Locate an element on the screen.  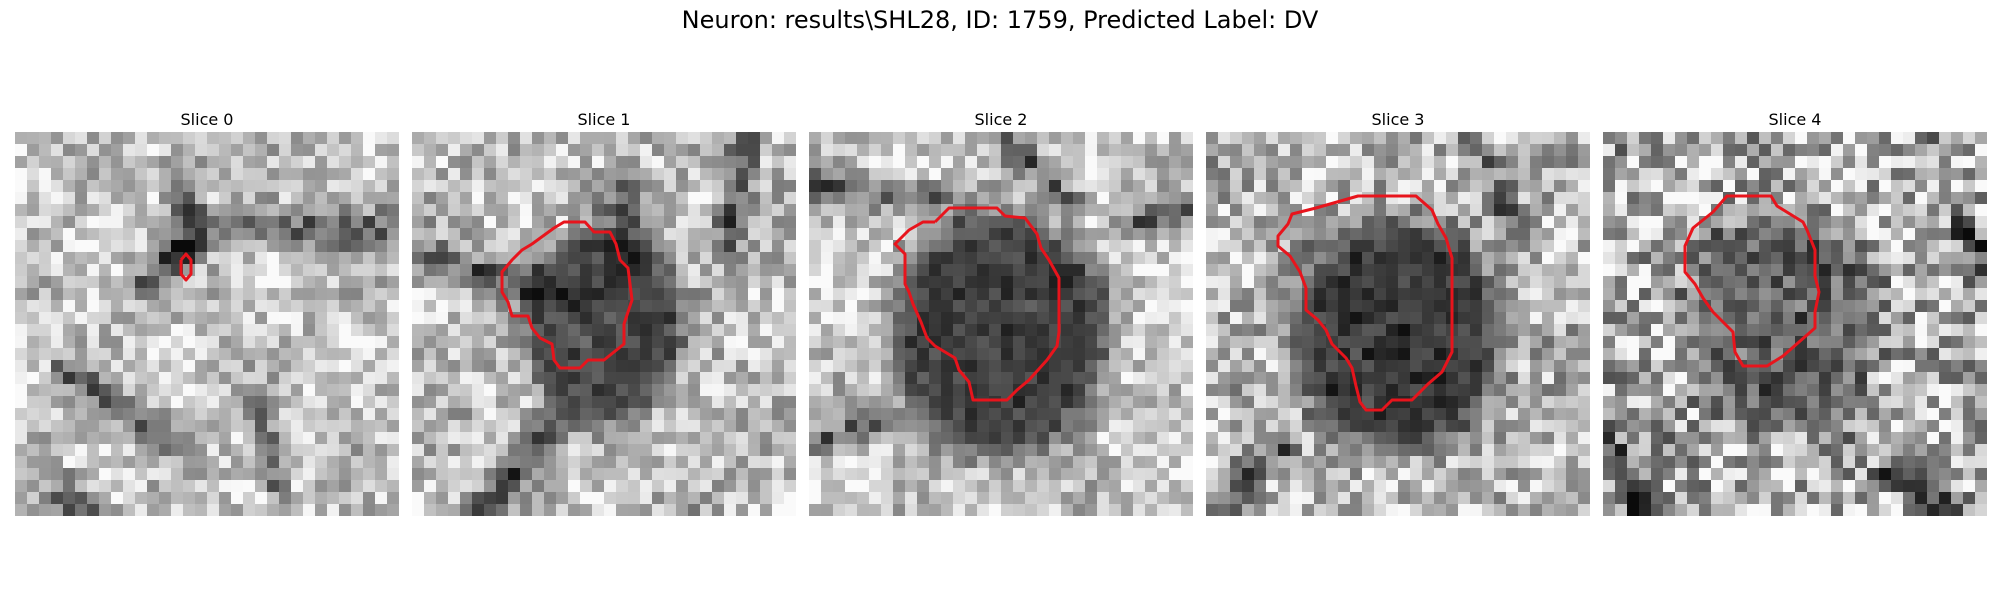
slice-title: Slice 0 is located at coordinates (207, 119).